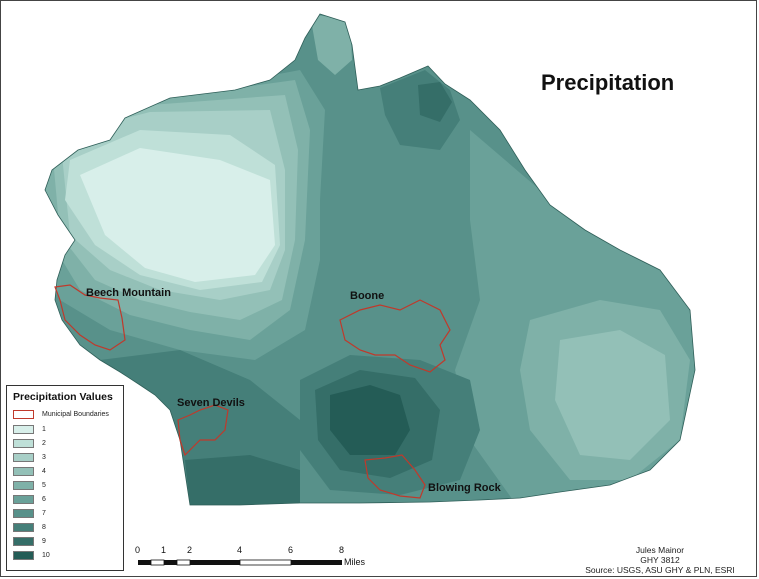  What do you see at coordinates (67, 514) in the screenshot?
I see `legend-class-row: 7` at bounding box center [67, 514].